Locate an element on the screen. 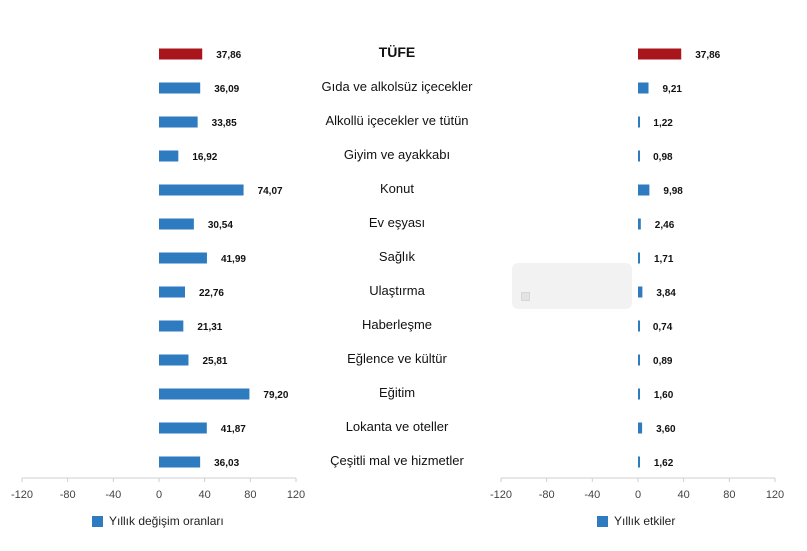 Image resolution: width=807 pixels, height=551 pixels. left-value-label: 25,81 is located at coordinates (214, 361).